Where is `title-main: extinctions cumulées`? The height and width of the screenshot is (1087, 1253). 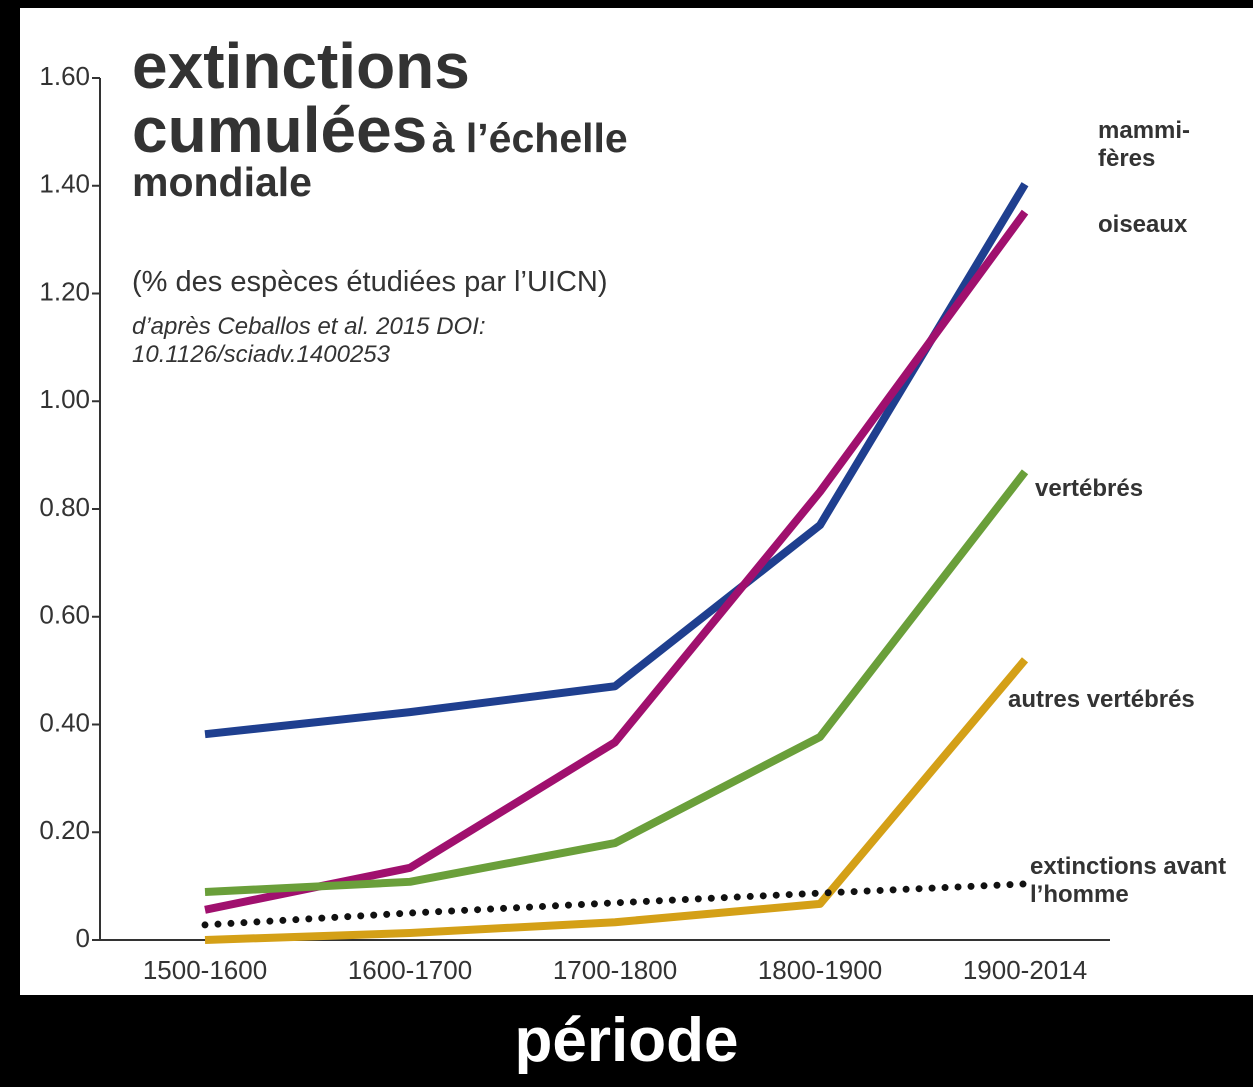
title-main: extinctions cumulées is located at coordinates (301, 98).